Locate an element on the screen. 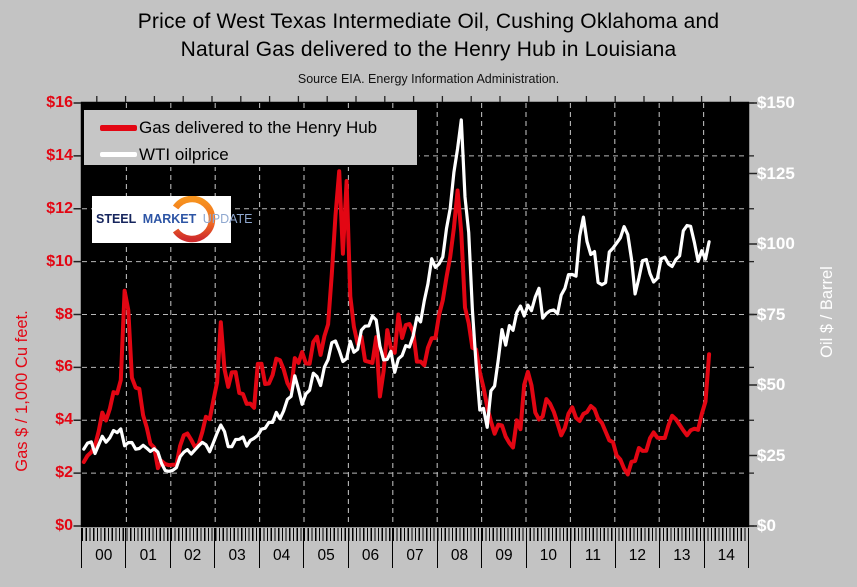 The image size is (857, 587). year-label: 01 is located at coordinates (147, 548).